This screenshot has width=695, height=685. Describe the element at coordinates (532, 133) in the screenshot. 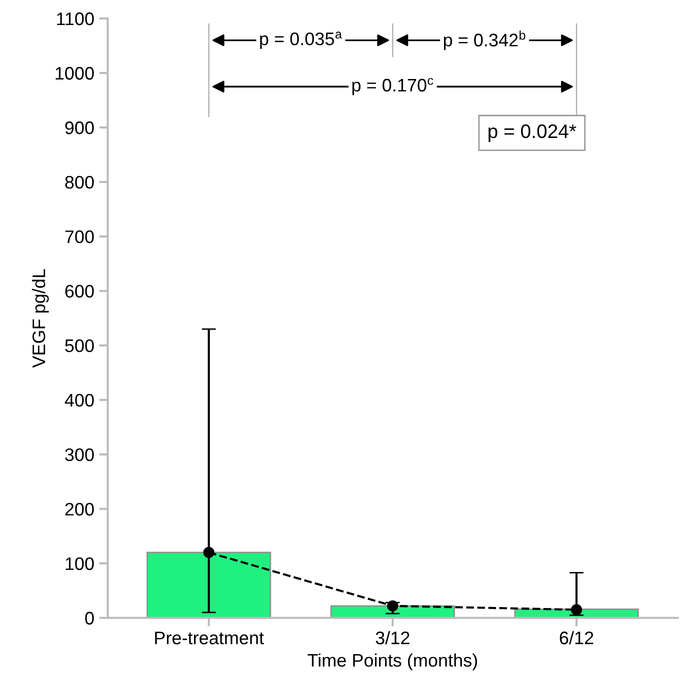

I see `annotation: p = 0.024*` at that location.